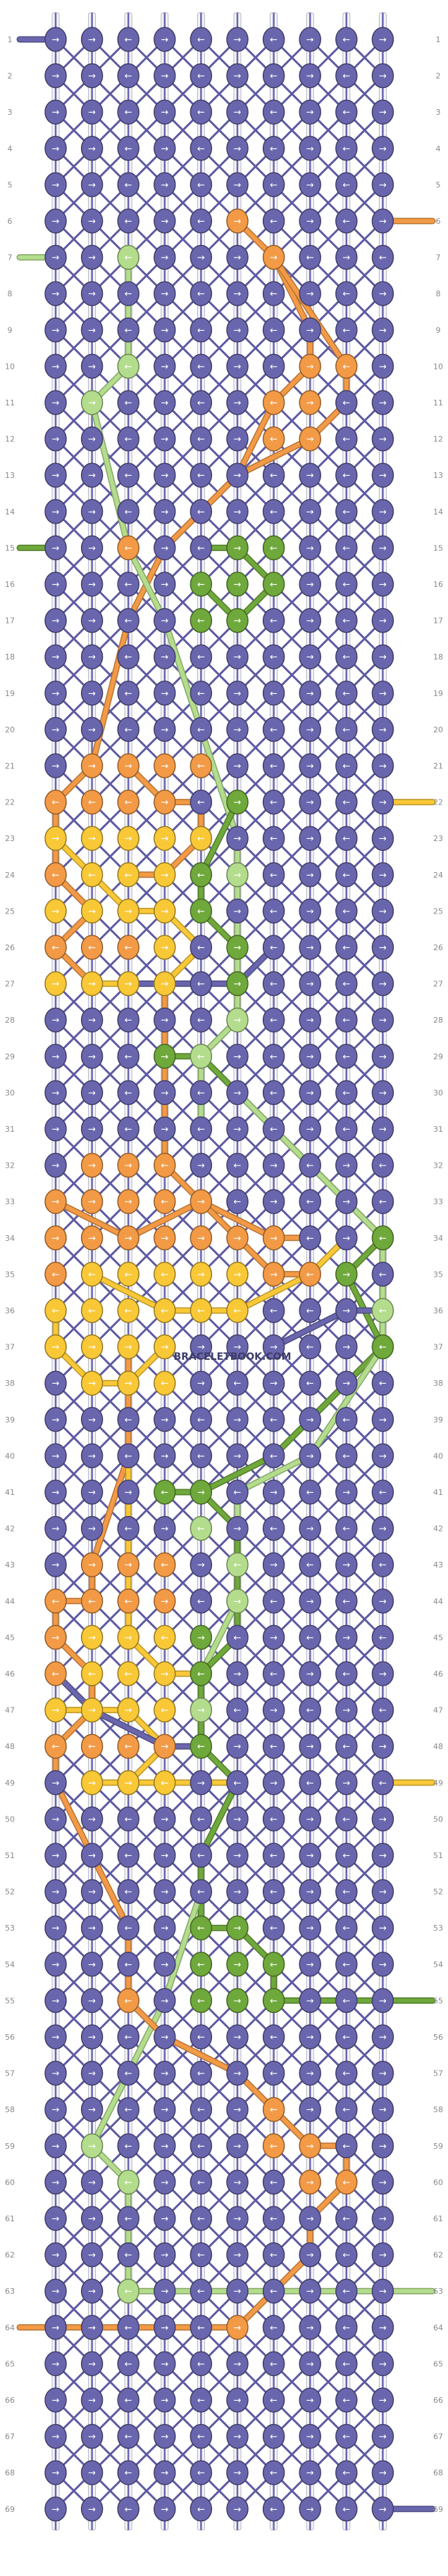 This screenshot has width=448, height=2576. Describe the element at coordinates (438, 1674) in the screenshot. I see `row-number-right: 46` at that location.